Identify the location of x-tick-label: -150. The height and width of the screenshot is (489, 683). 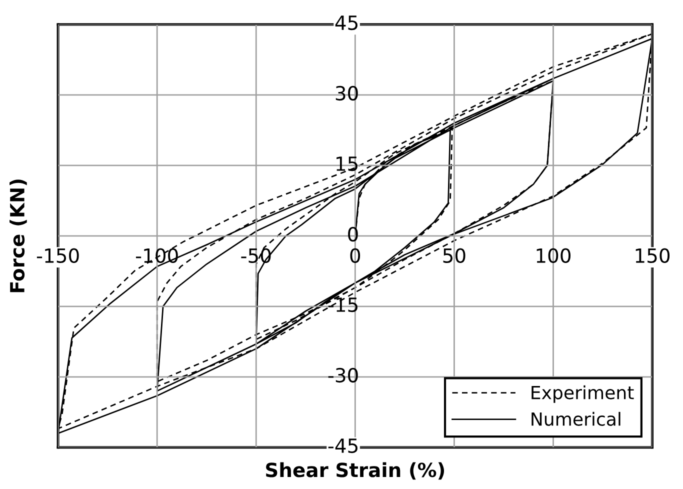
(57, 255).